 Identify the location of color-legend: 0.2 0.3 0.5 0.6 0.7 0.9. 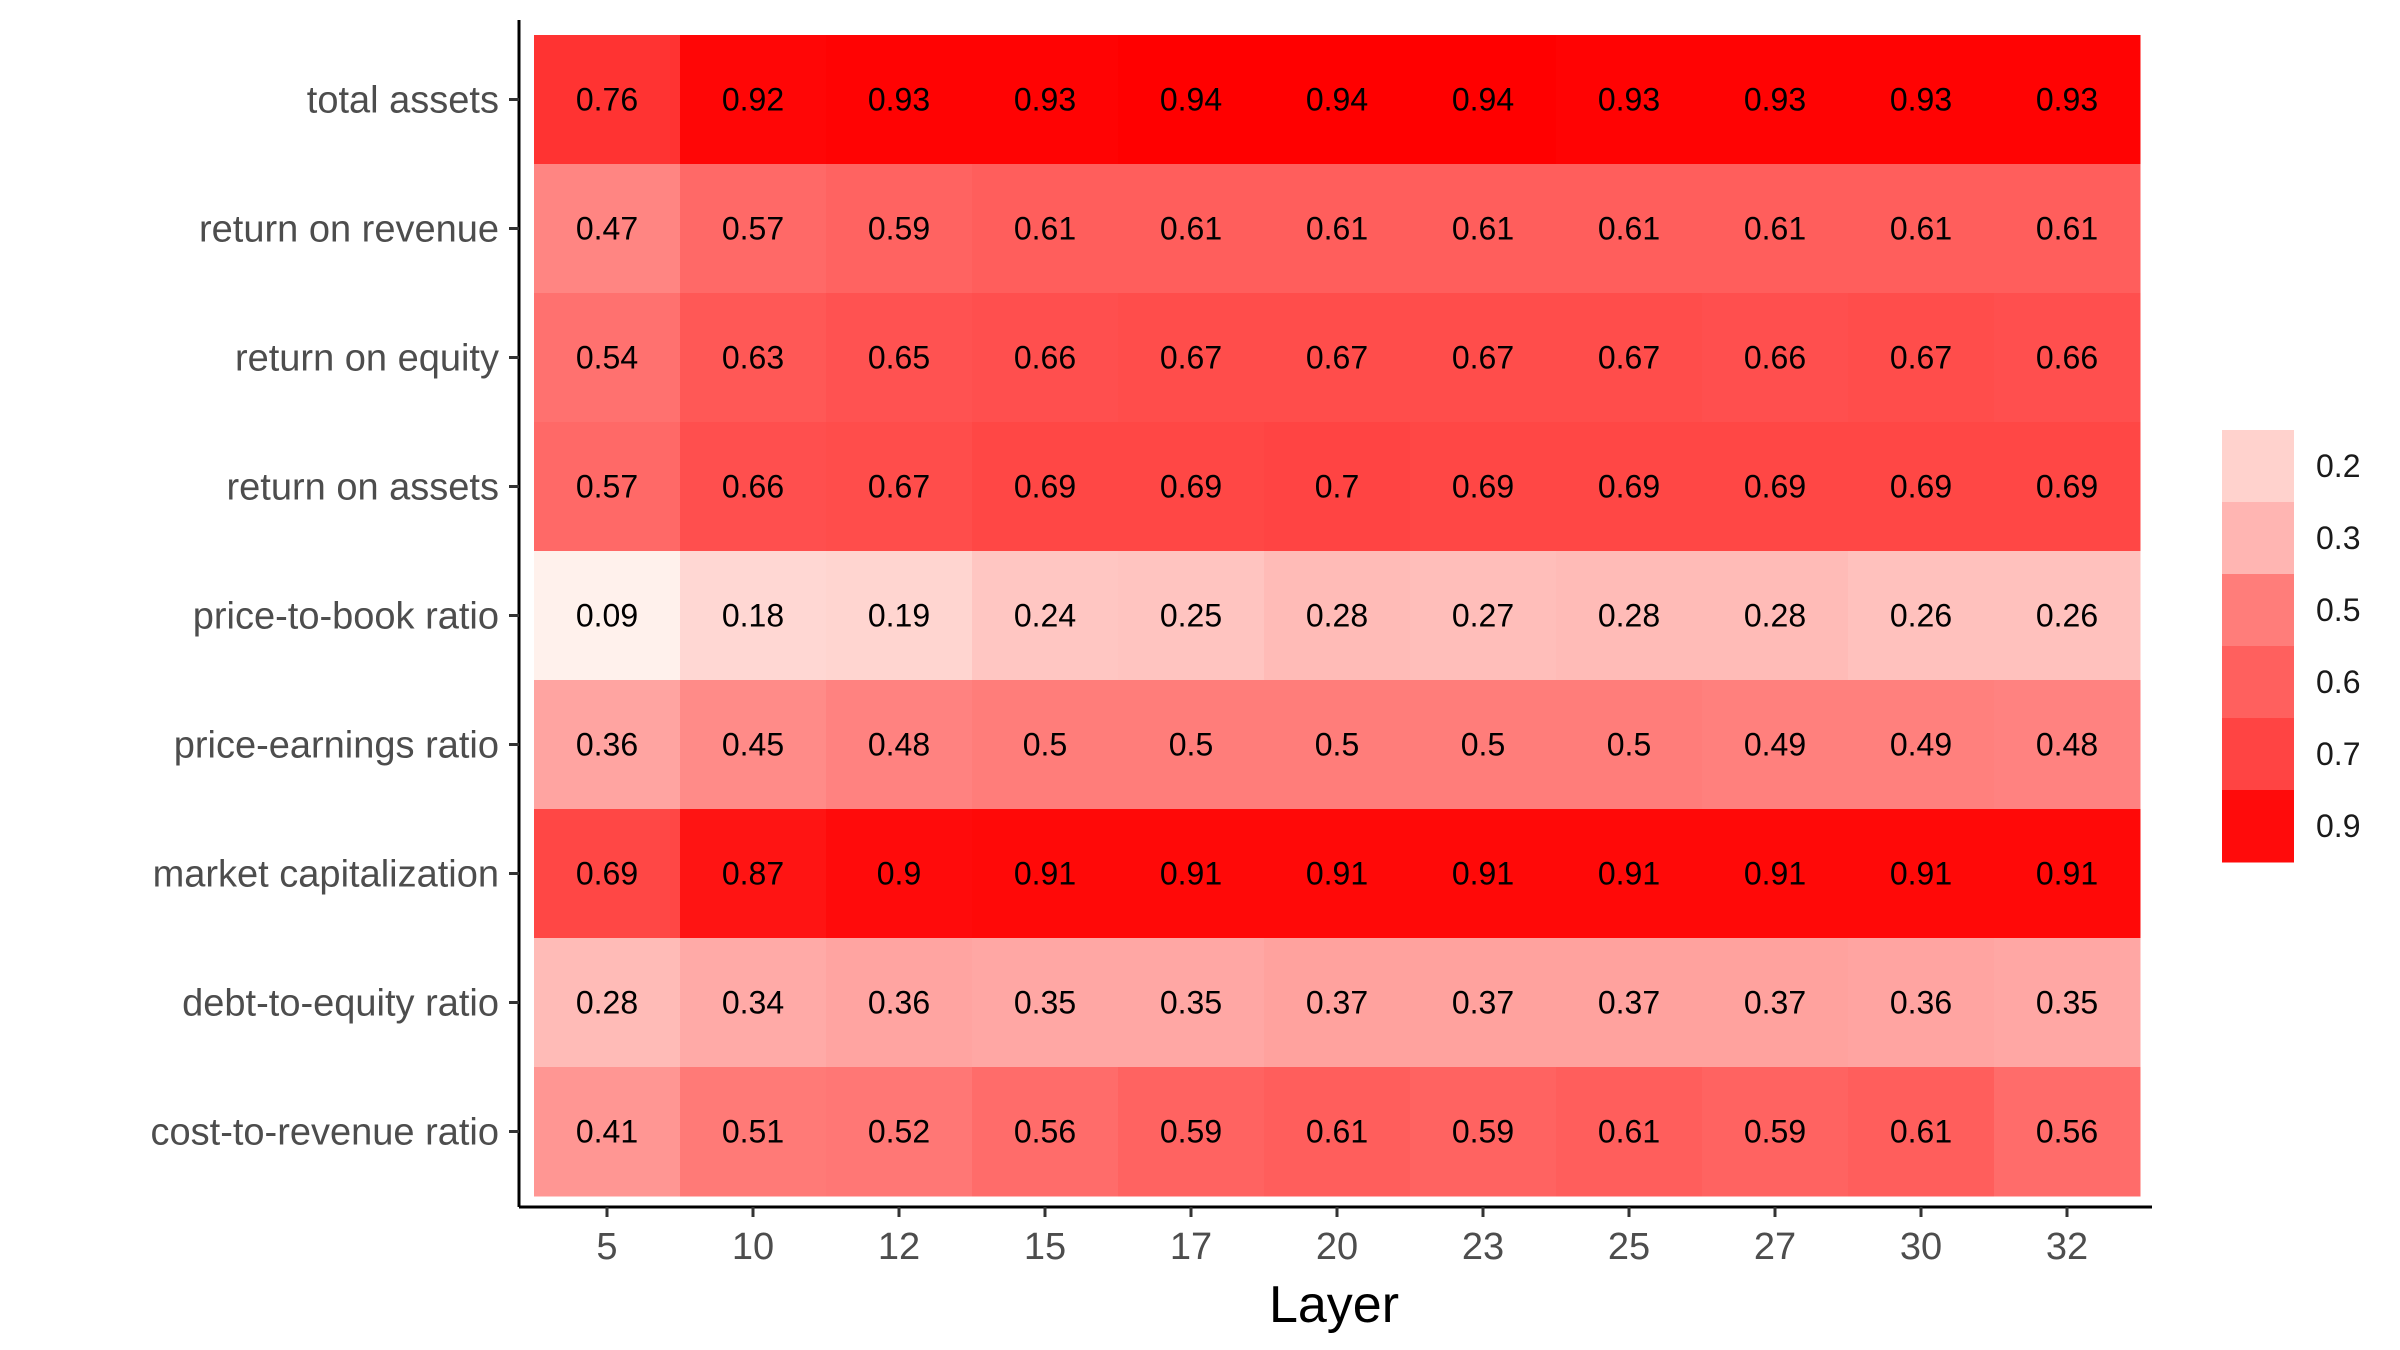
(2291, 646).